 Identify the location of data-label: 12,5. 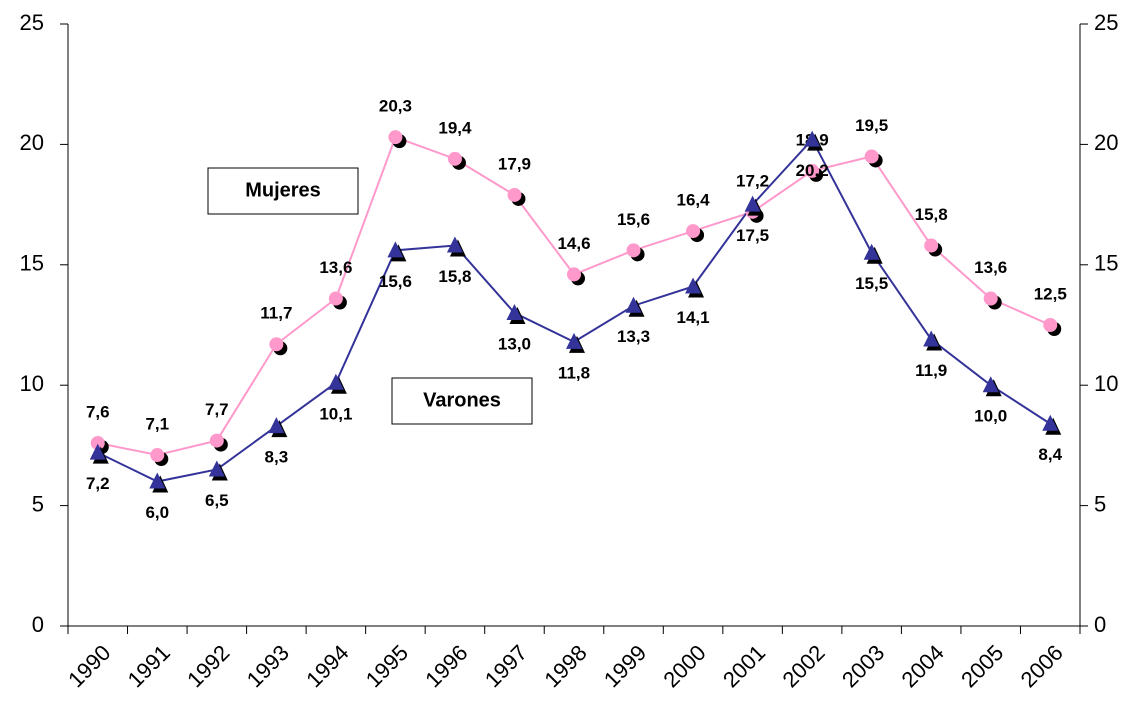
(1050, 293).